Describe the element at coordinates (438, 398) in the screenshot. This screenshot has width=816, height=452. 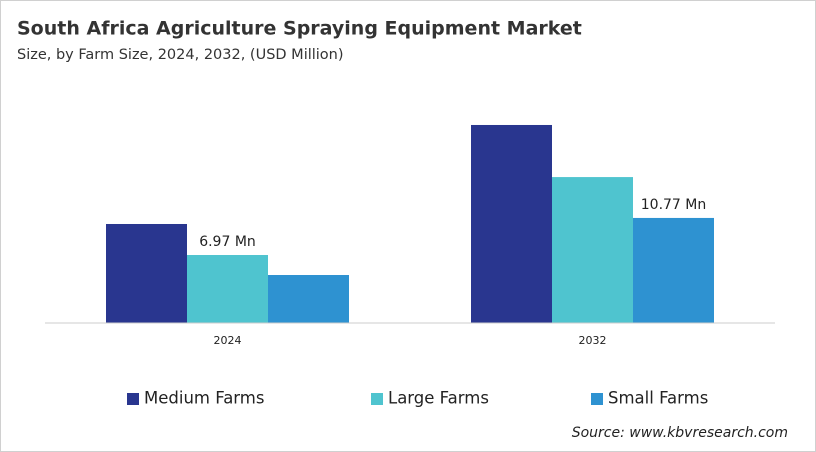
I see `legend-label: Large Farms` at that location.